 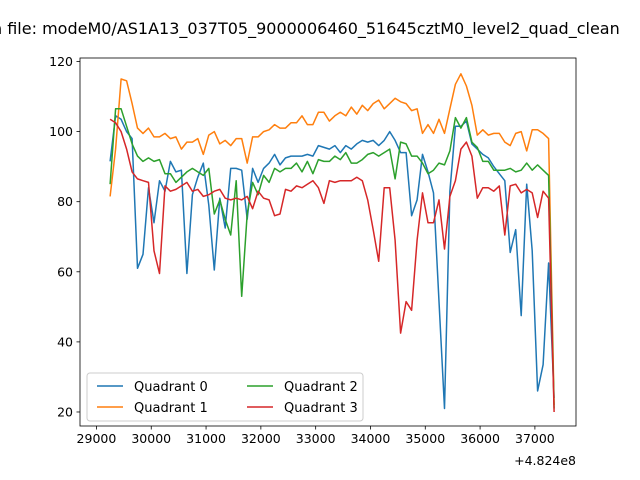 I want to click on x-offset-label: +4.824e8, so click(x=545, y=460).